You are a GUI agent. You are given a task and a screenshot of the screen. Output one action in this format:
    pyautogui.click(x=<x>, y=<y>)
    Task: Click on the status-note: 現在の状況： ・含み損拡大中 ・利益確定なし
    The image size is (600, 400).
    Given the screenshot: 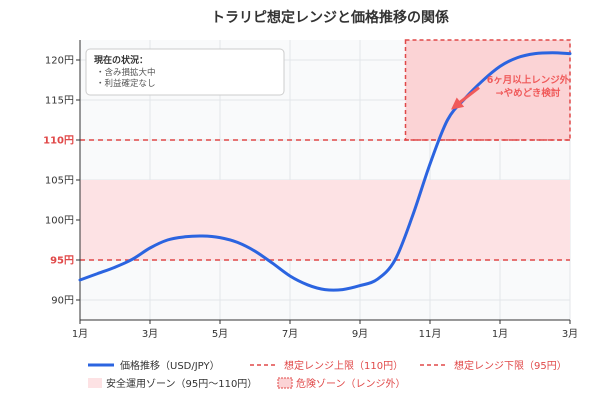 What is the action you would take?
    pyautogui.click(x=185, y=72)
    